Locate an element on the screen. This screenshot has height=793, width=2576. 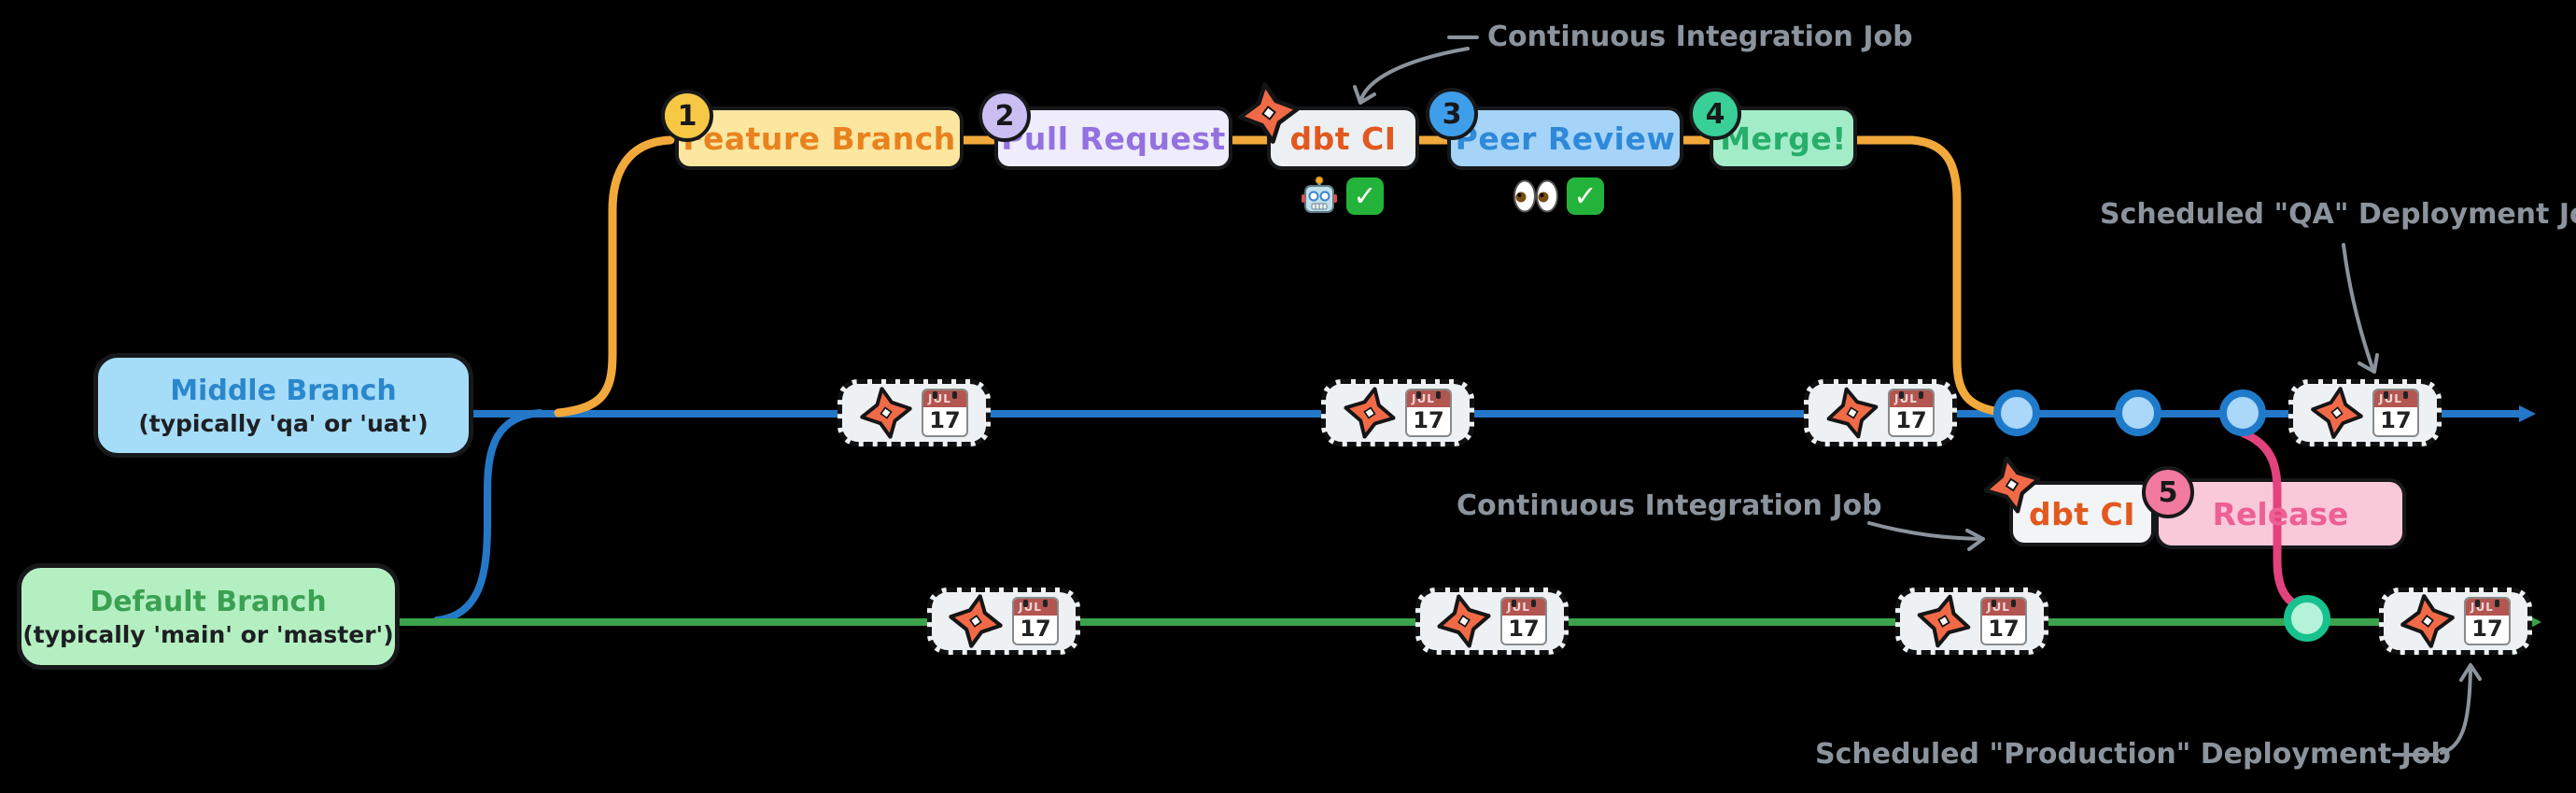
feature-branch-step-box: Feature Branch is located at coordinates (819, 138).